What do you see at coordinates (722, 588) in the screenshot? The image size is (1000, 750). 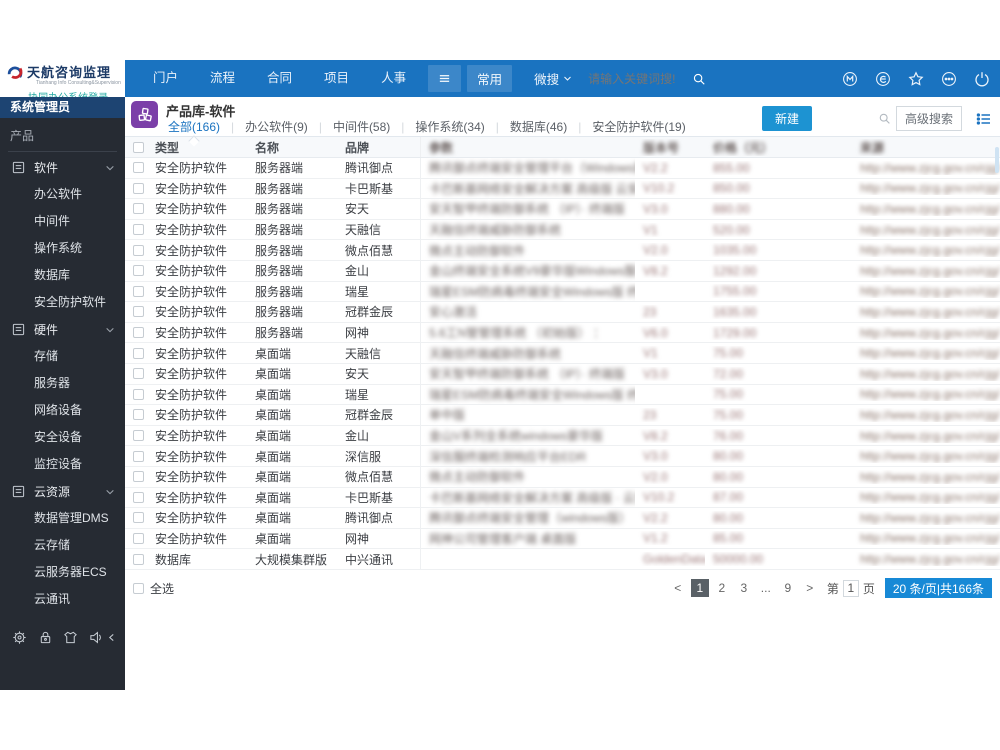 I see `page-button: 2` at bounding box center [722, 588].